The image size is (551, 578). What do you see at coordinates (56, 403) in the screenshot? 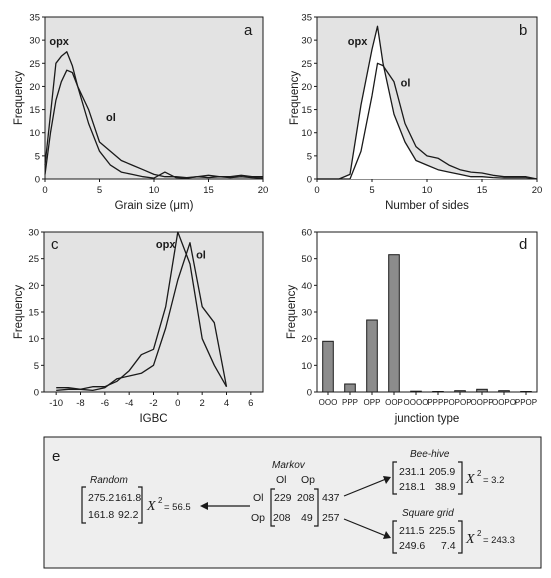
I see `x-tick-label-c-0: -10` at bounding box center [56, 403].